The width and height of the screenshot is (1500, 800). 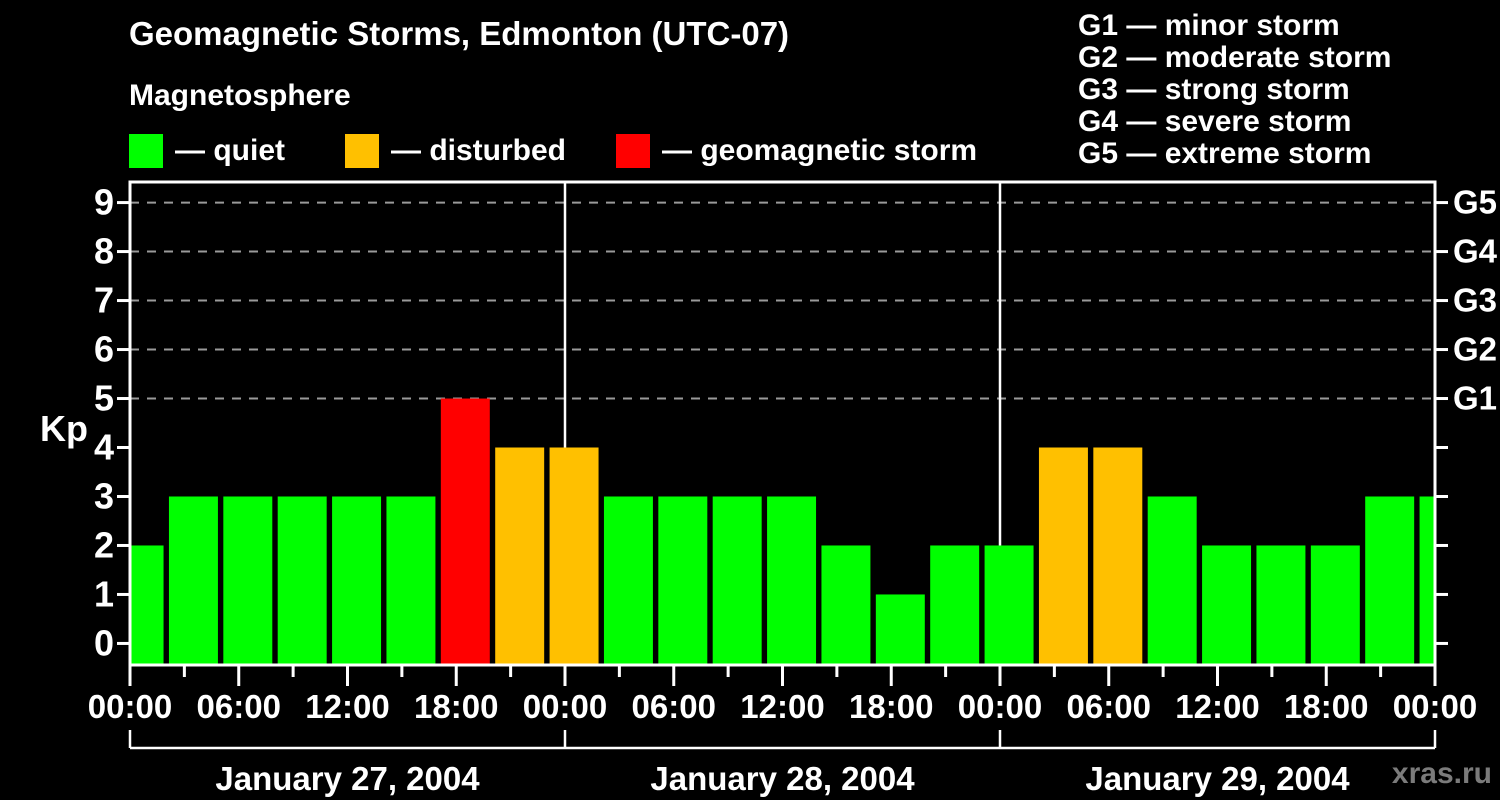 I want to click on quiet-swatch-icon, so click(x=146, y=151).